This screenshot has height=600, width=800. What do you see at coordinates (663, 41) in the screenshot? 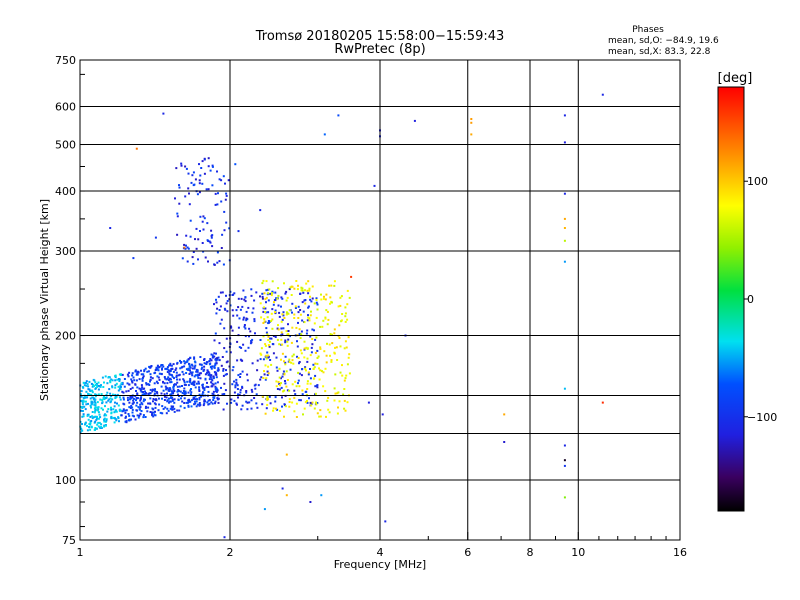
I see `phases-mean-o: mean, sd,O: −84.9, 19.6` at bounding box center [663, 41].